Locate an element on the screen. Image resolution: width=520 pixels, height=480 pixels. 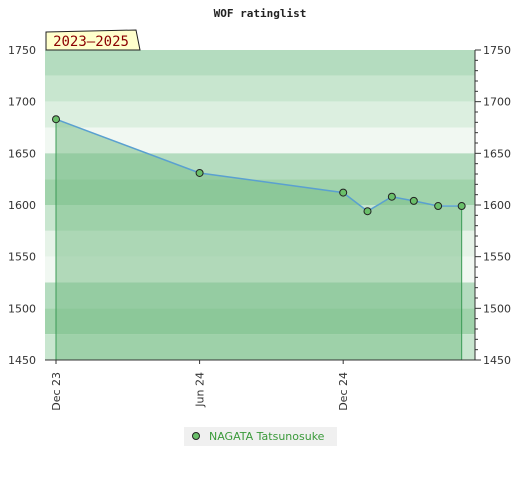
legend-background is located at coordinates (260, 436).